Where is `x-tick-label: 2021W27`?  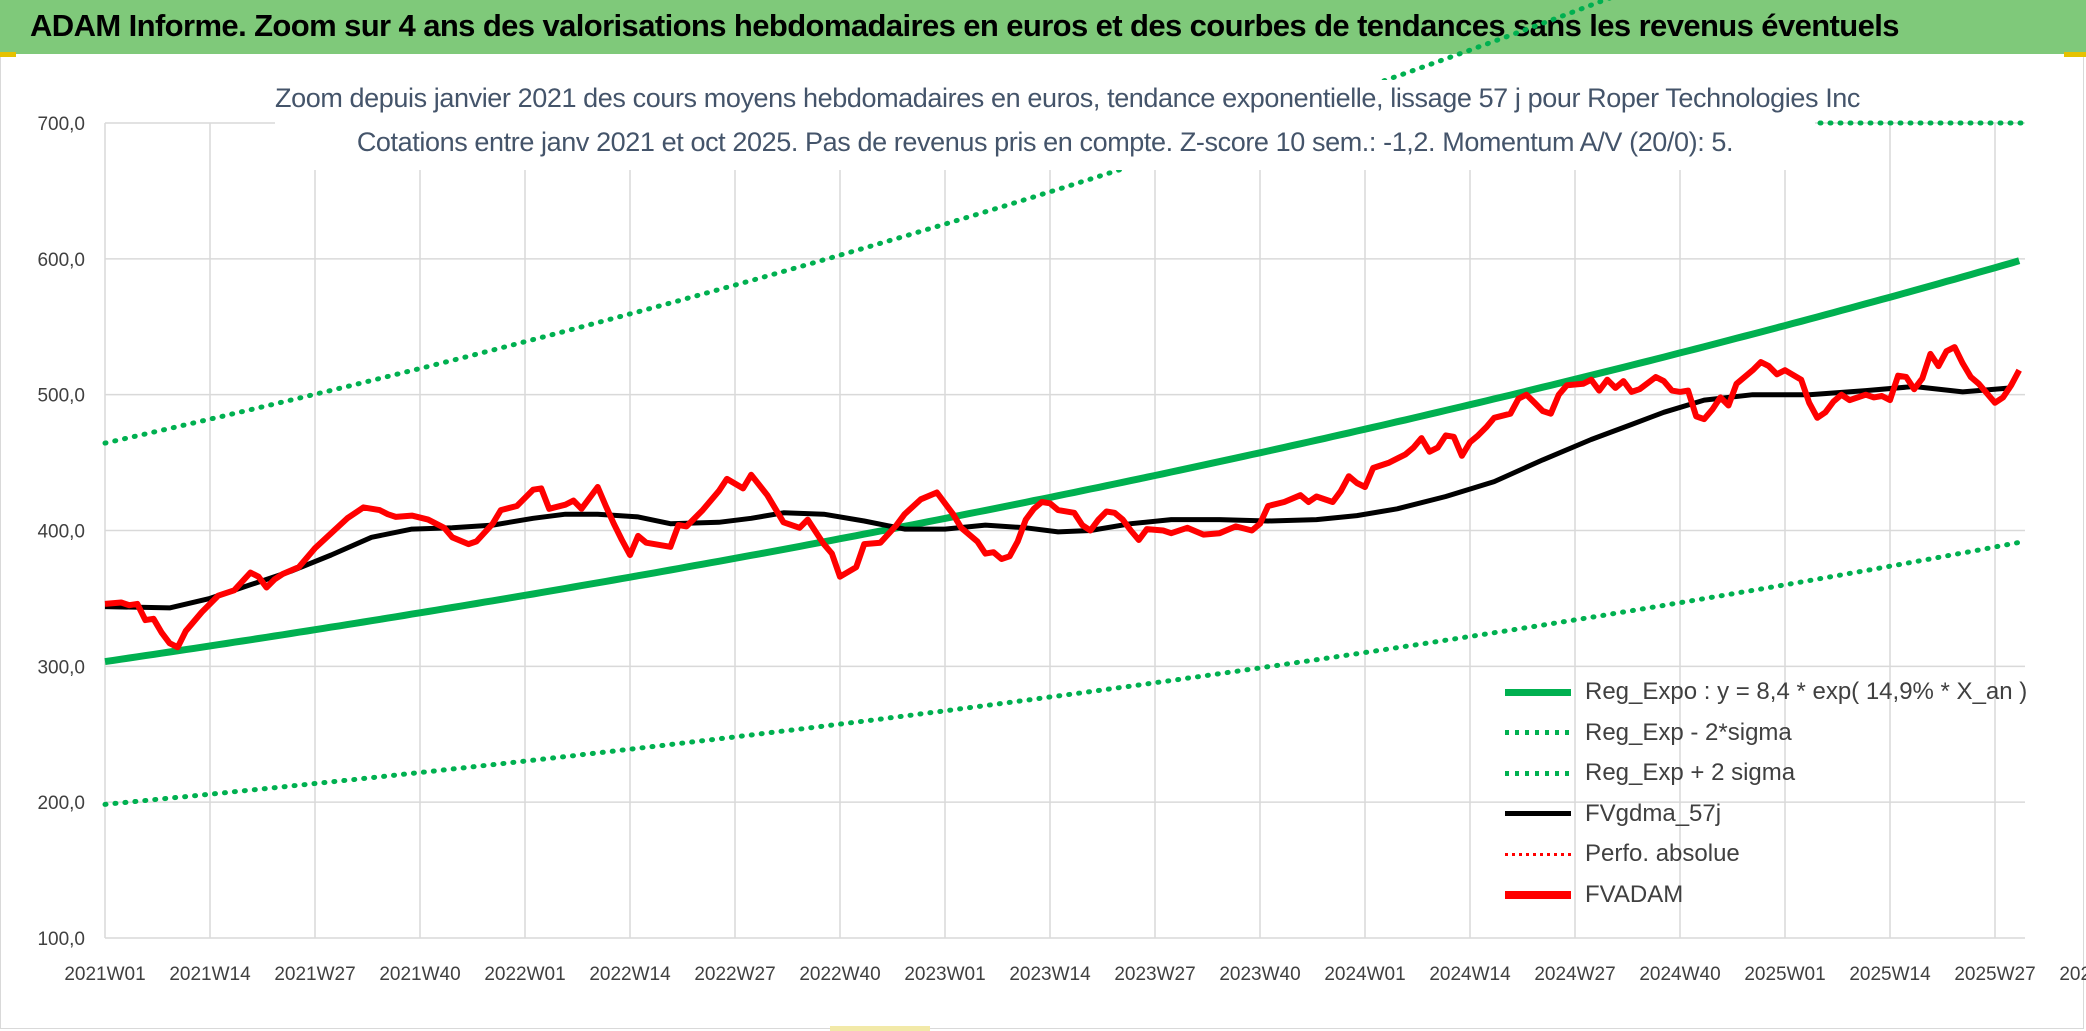
x-tick-label: 2021W27 is located at coordinates (314, 974).